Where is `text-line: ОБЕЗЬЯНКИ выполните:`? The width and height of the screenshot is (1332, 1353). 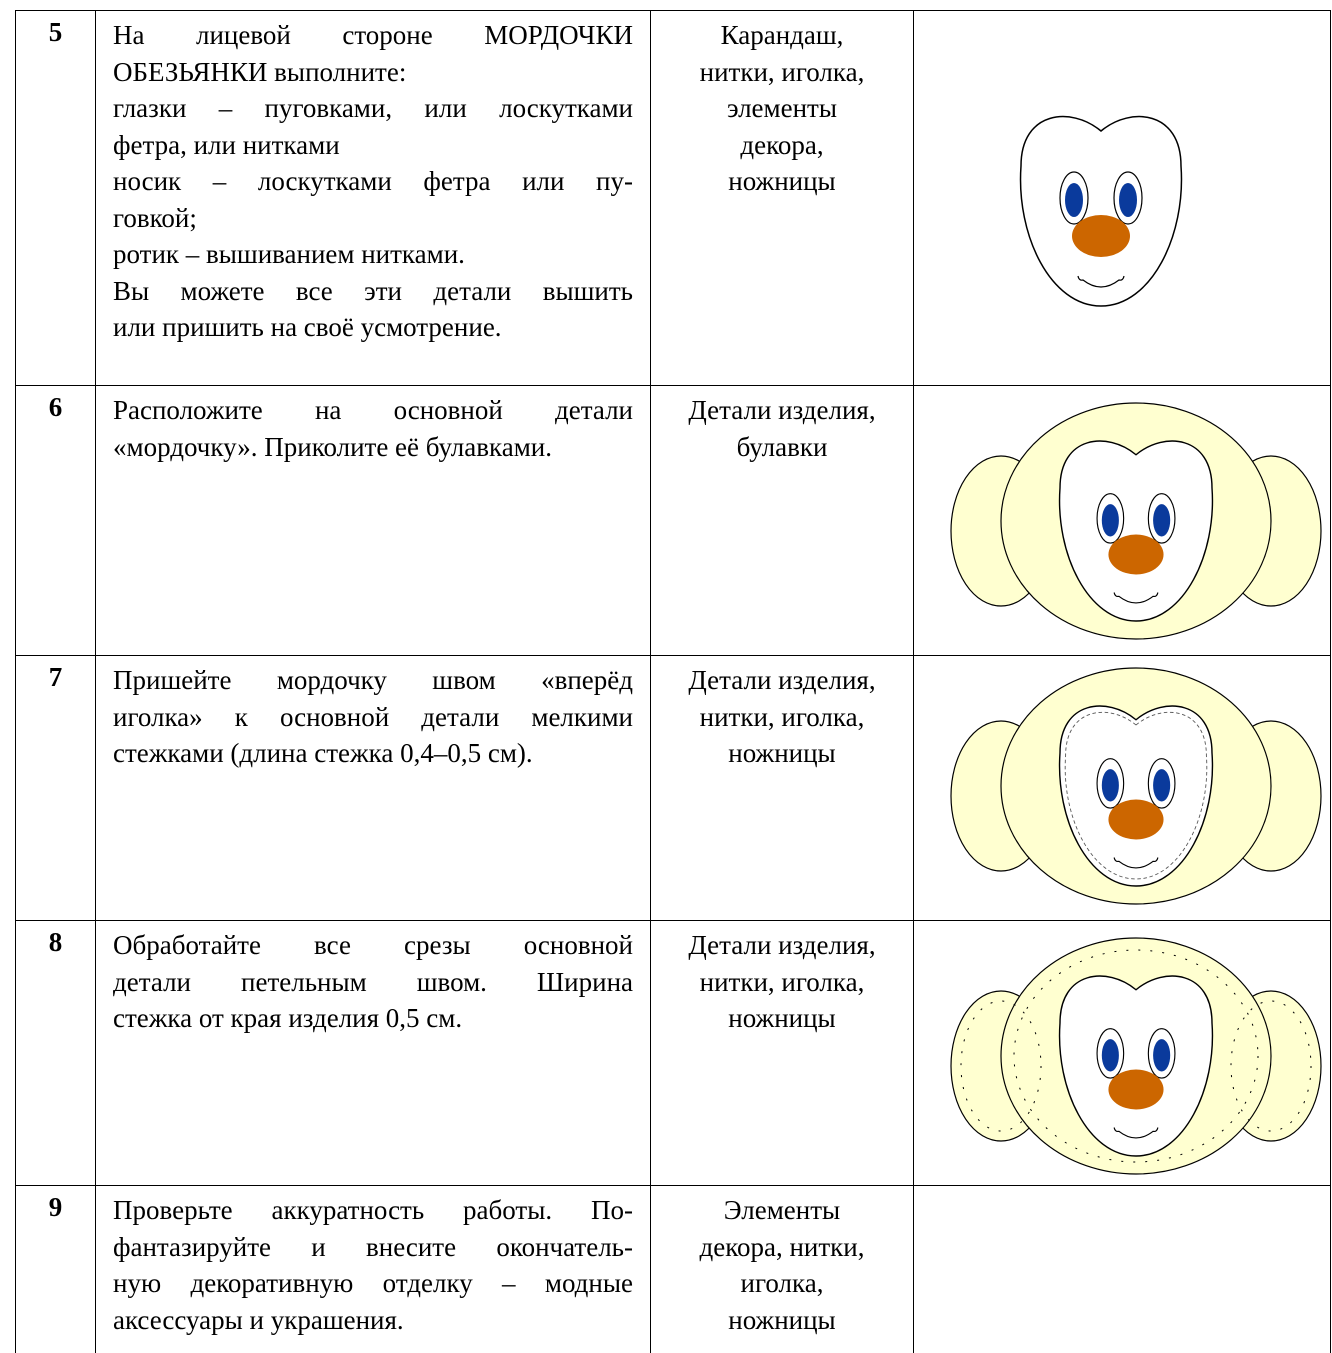 text-line: ОБЕЗЬЯНКИ выполните: is located at coordinates (260, 71).